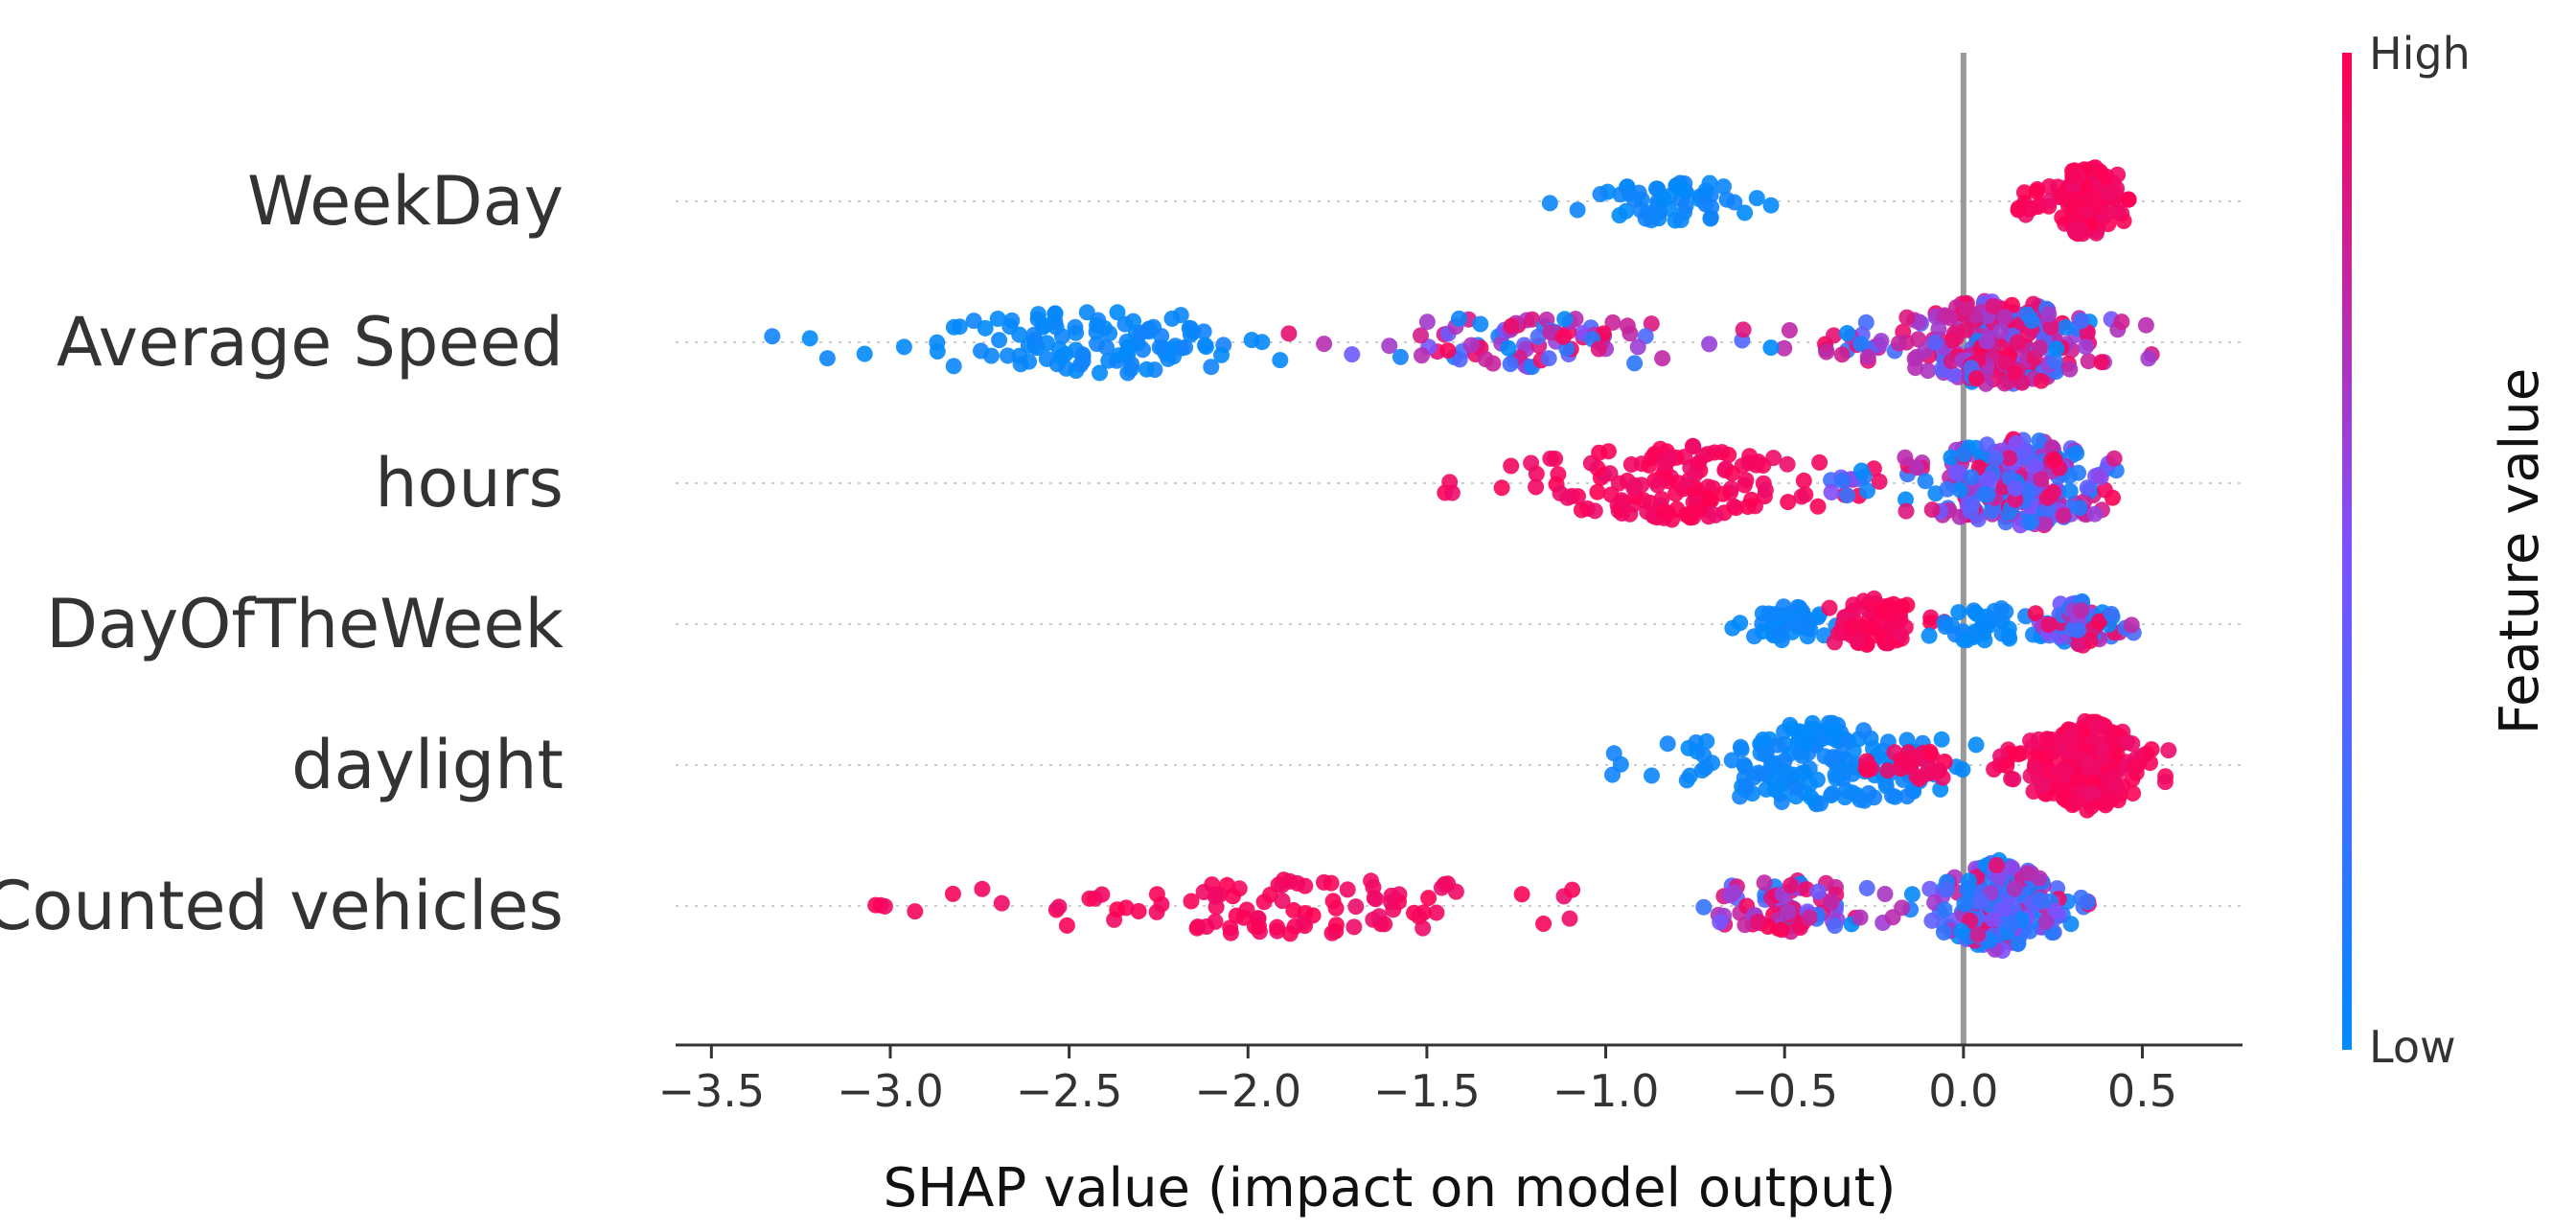  I want to click on colorbar-title: Feature value, so click(2520, 551).